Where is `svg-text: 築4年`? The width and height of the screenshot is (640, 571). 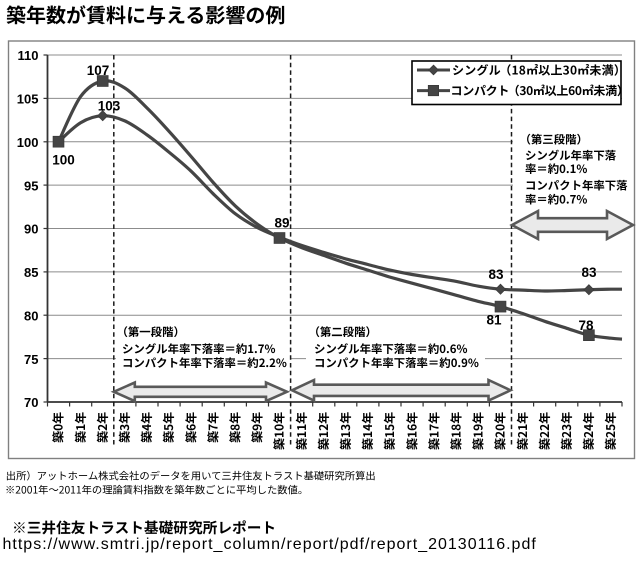 svg-text: 築4年 is located at coordinates (146, 427).